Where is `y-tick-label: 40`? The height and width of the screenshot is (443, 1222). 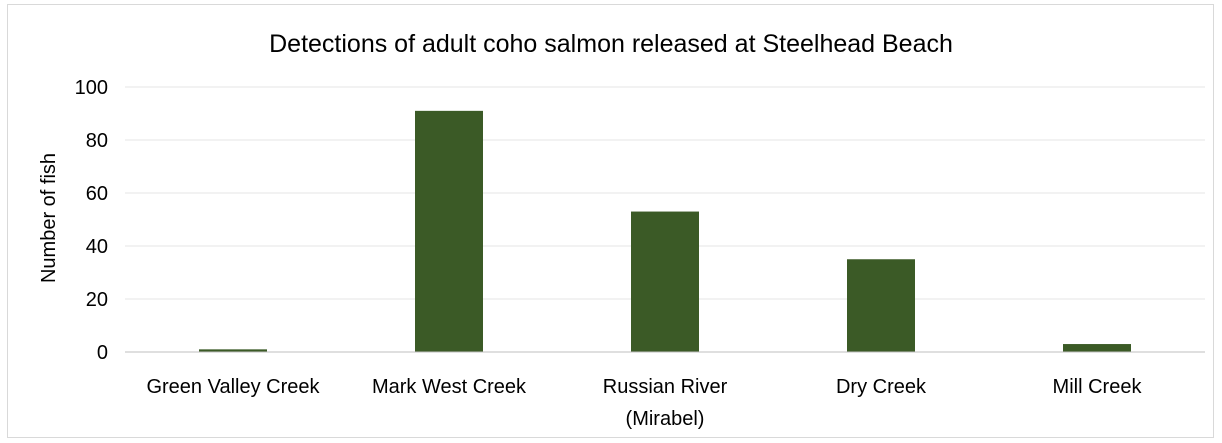
y-tick-label: 40 is located at coordinates (97, 247).